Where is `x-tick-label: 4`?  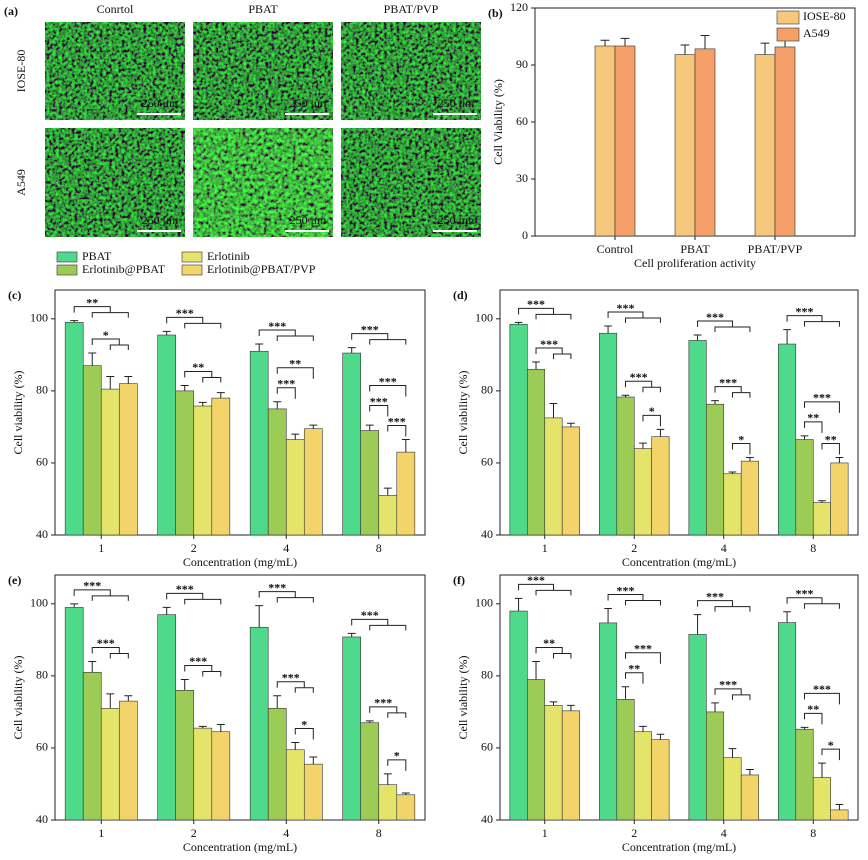 x-tick-label: 4 is located at coordinates (724, 548).